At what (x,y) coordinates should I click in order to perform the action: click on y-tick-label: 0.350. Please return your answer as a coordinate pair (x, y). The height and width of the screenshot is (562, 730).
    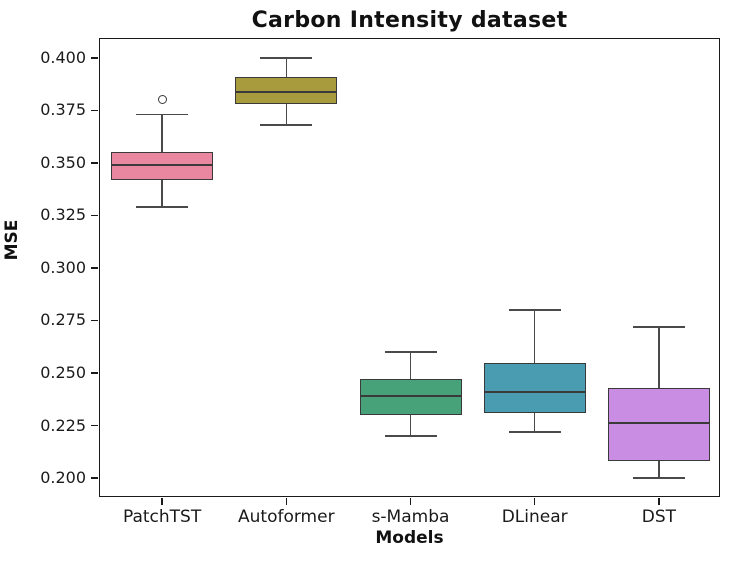
    Looking at the image, I should click on (63, 162).